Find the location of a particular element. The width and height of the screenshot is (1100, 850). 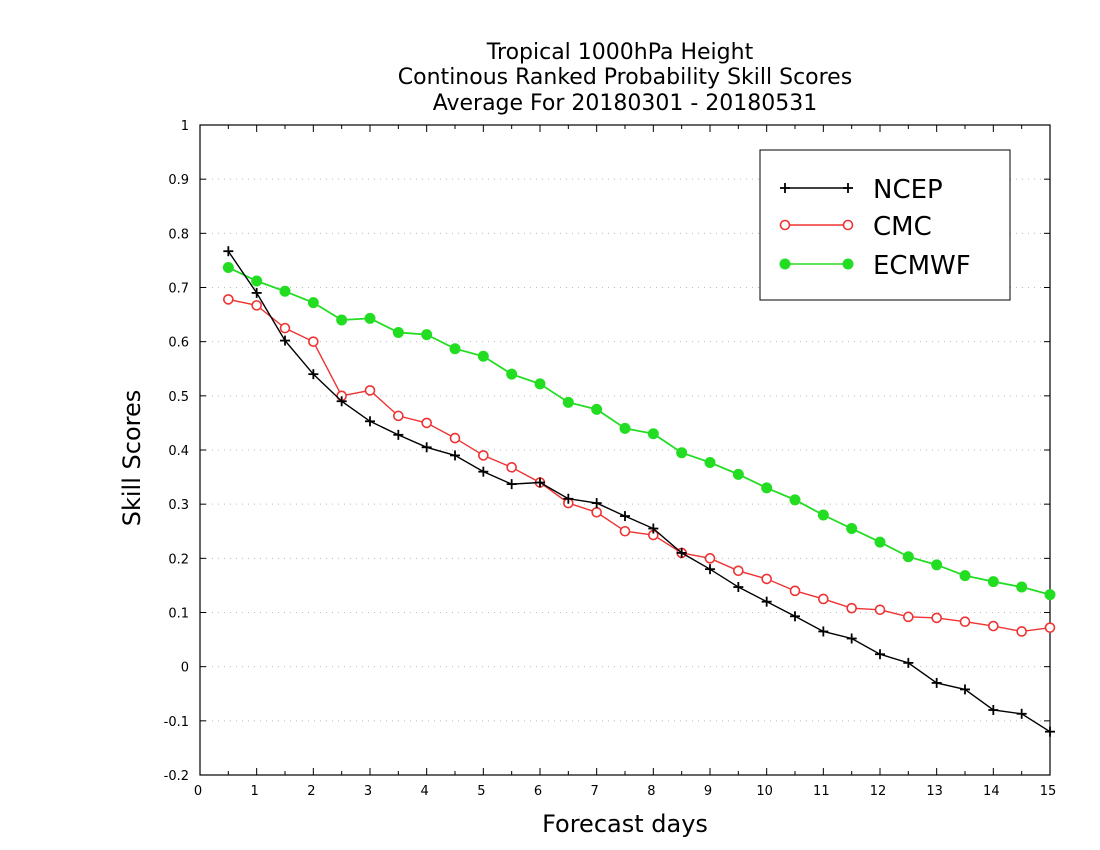

y-tick-label: 0.7 is located at coordinates (178, 289).